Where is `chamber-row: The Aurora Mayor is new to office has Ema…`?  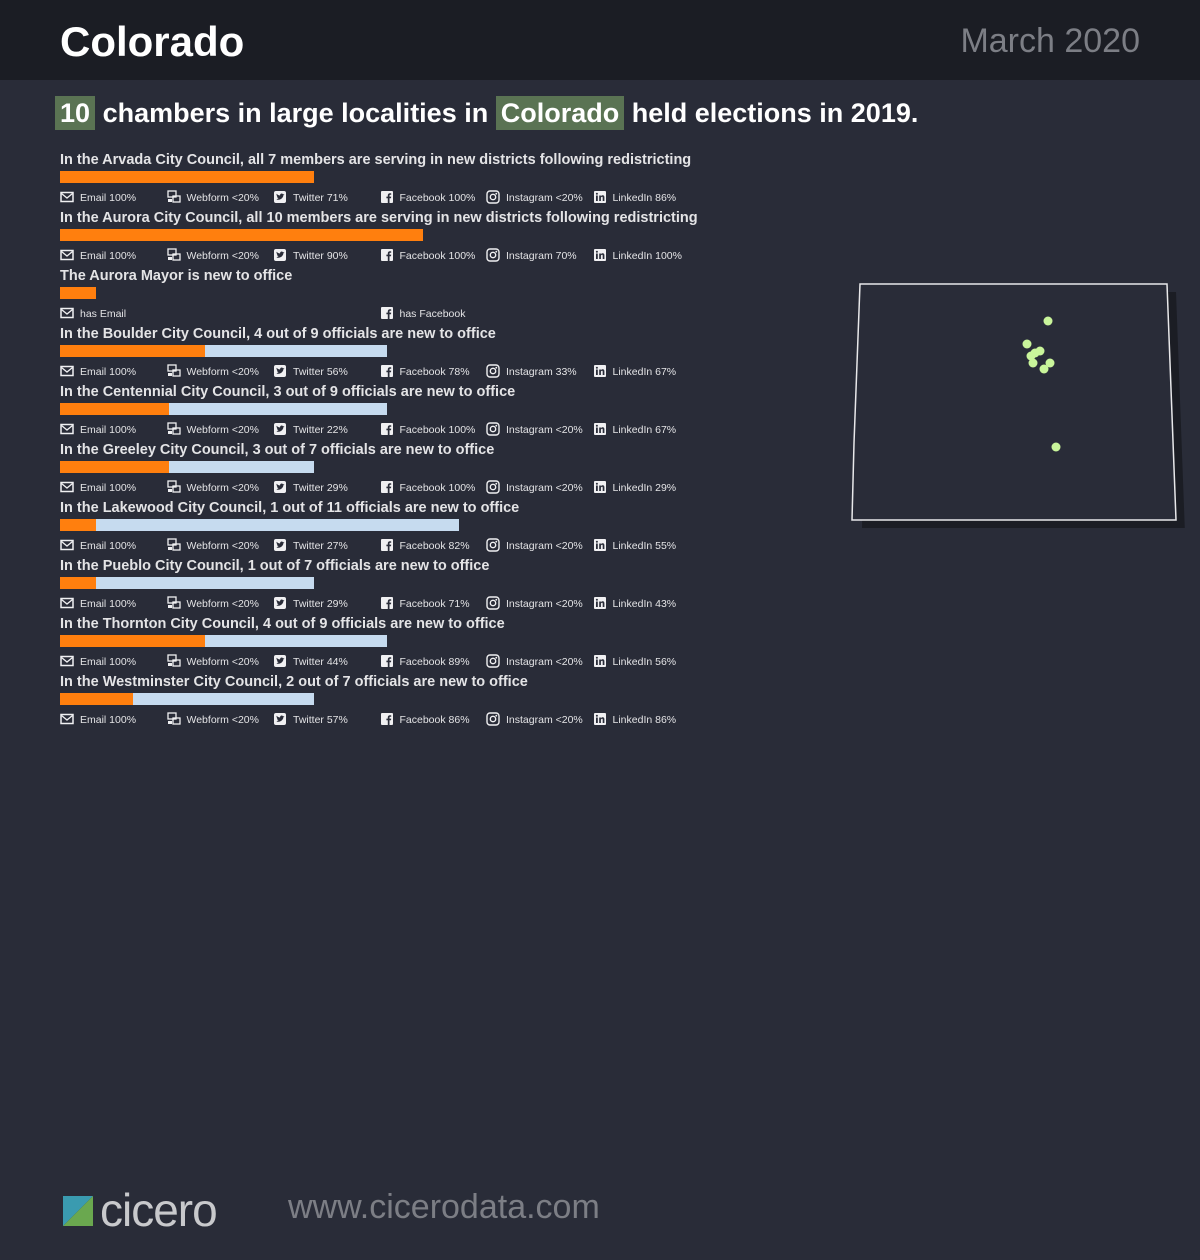 chamber-row: The Aurora Mayor is new to office has Ema… is located at coordinates (410, 297).